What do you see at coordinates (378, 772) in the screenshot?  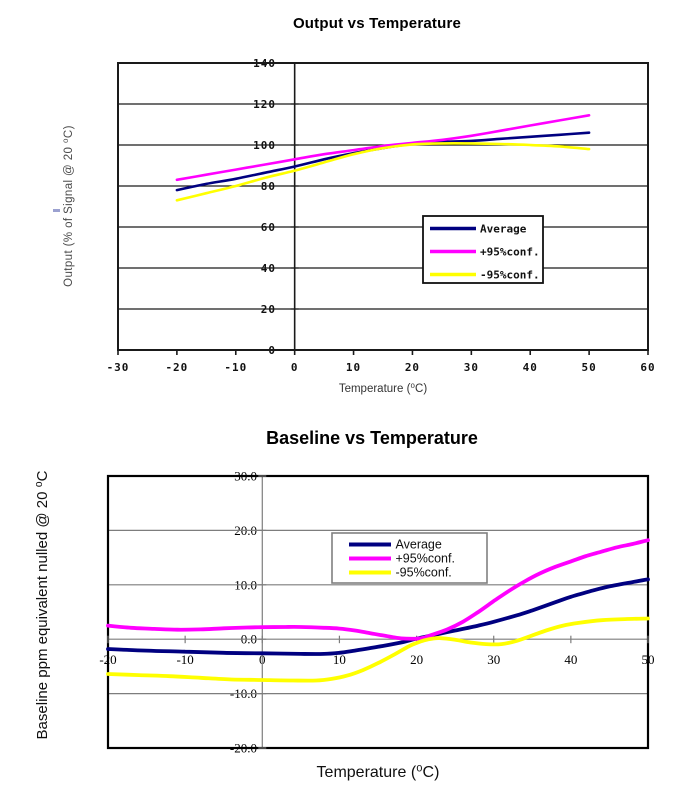 I see `baseline-x-axis-title: Temperature (⁰C)` at bounding box center [378, 772].